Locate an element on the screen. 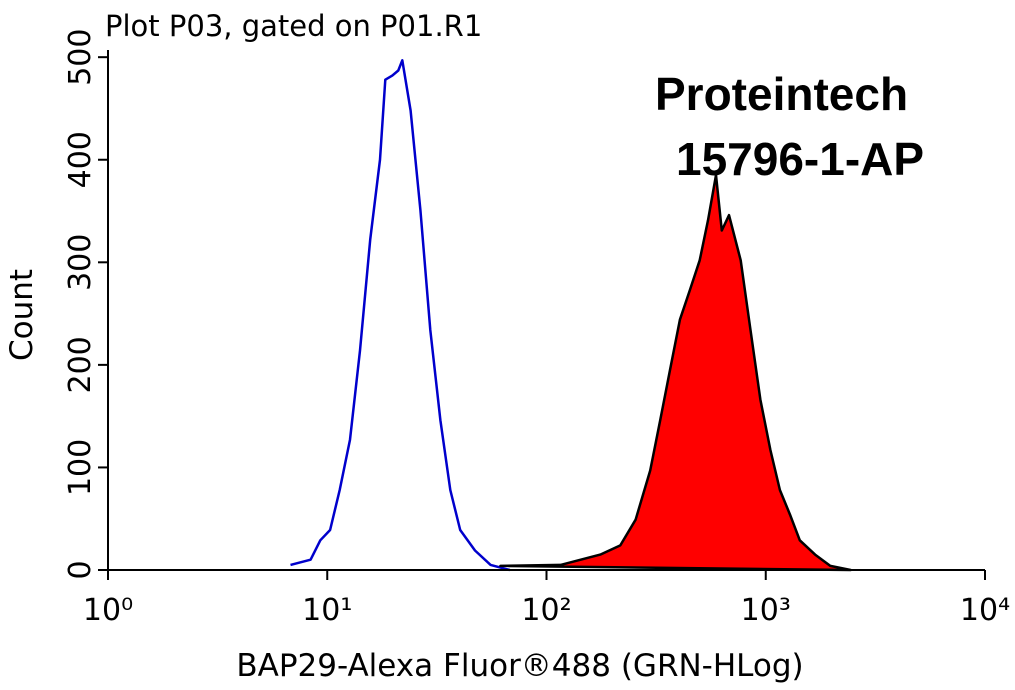 Image resolution: width=1015 pixels, height=690 pixels. annotation: Proteintech is located at coordinates (781, 94).